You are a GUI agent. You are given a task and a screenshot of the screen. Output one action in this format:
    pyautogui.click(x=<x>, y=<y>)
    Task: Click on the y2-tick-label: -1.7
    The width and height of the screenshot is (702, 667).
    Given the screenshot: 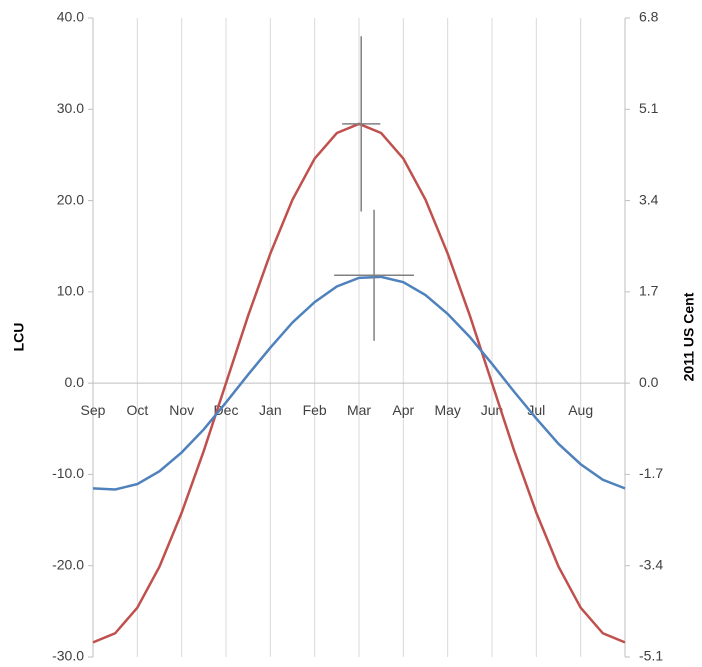 What is the action you would take?
    pyautogui.click(x=651, y=473)
    